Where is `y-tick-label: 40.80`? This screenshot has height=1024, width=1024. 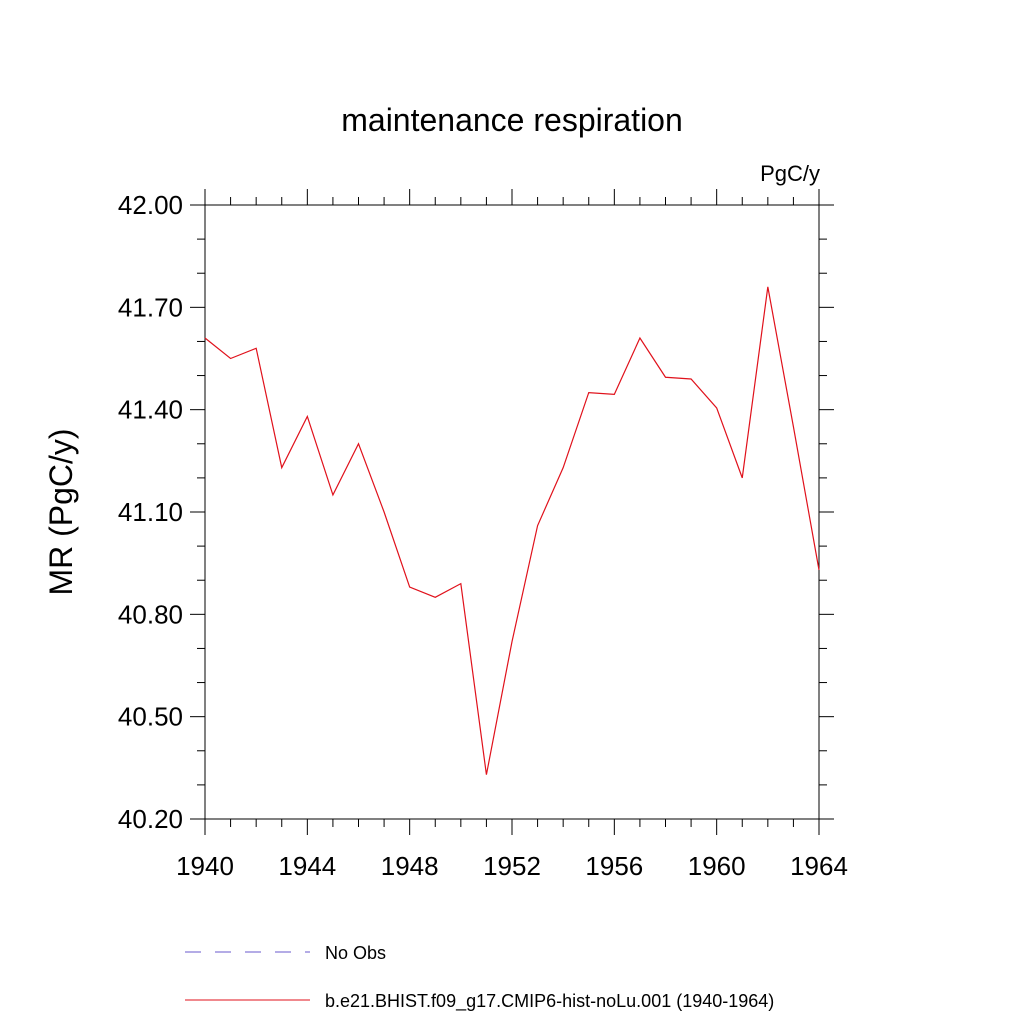 y-tick-label: 40.80 is located at coordinates (150, 614).